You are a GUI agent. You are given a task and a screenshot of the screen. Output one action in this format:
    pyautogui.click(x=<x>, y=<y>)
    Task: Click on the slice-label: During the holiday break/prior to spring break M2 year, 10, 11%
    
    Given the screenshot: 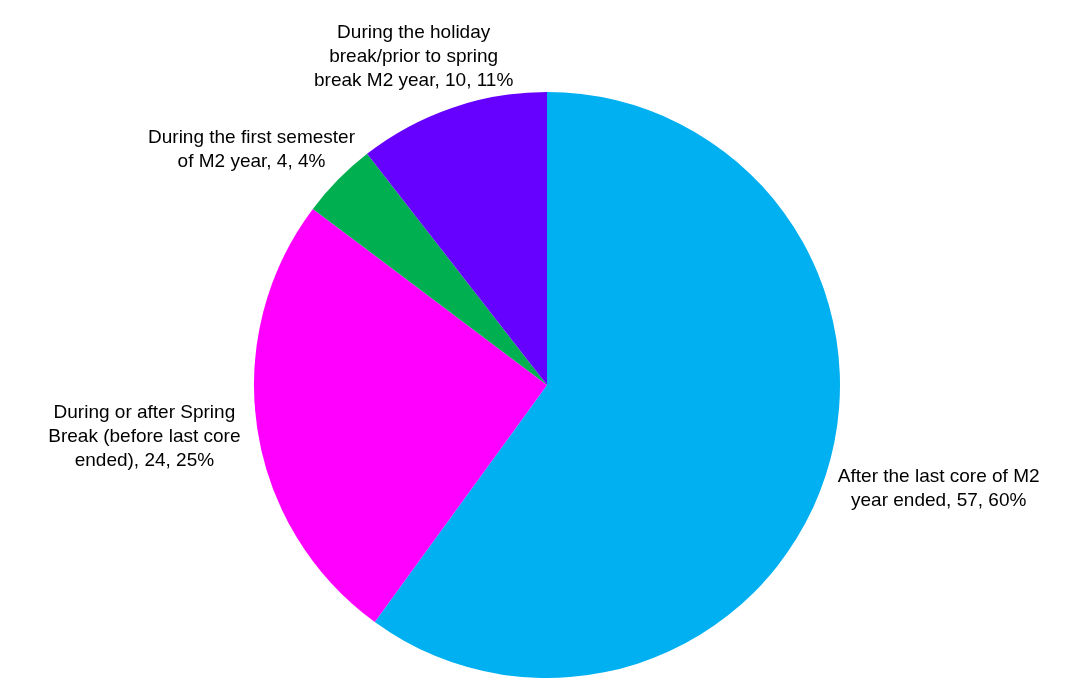 What is the action you would take?
    pyautogui.click(x=414, y=56)
    